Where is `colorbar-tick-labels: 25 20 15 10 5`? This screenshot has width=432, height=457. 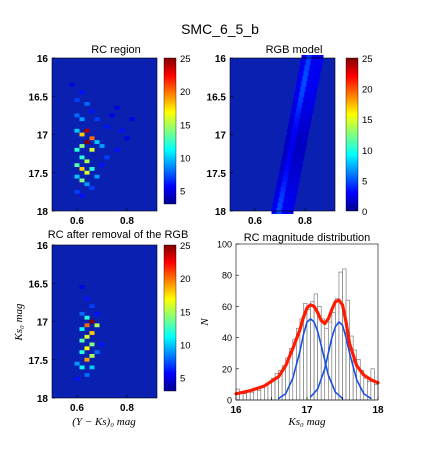 colorbar-tick-labels: 25 20 15 10 5 is located at coordinates (185, 313).